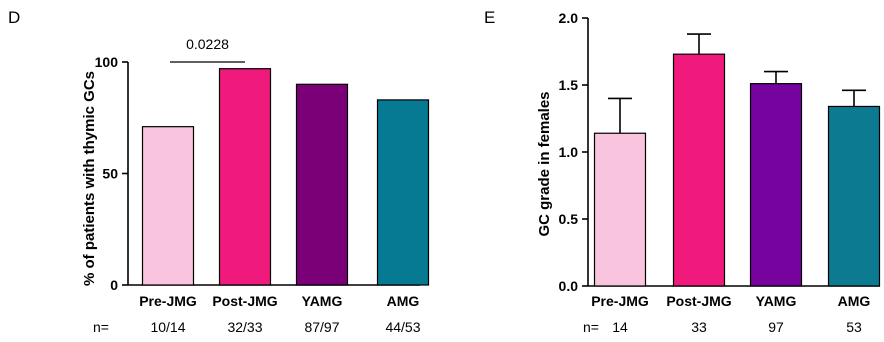 This screenshot has height=342, width=884. What do you see at coordinates (14, 17) in the screenshot?
I see `panel-d-letter: D` at bounding box center [14, 17].